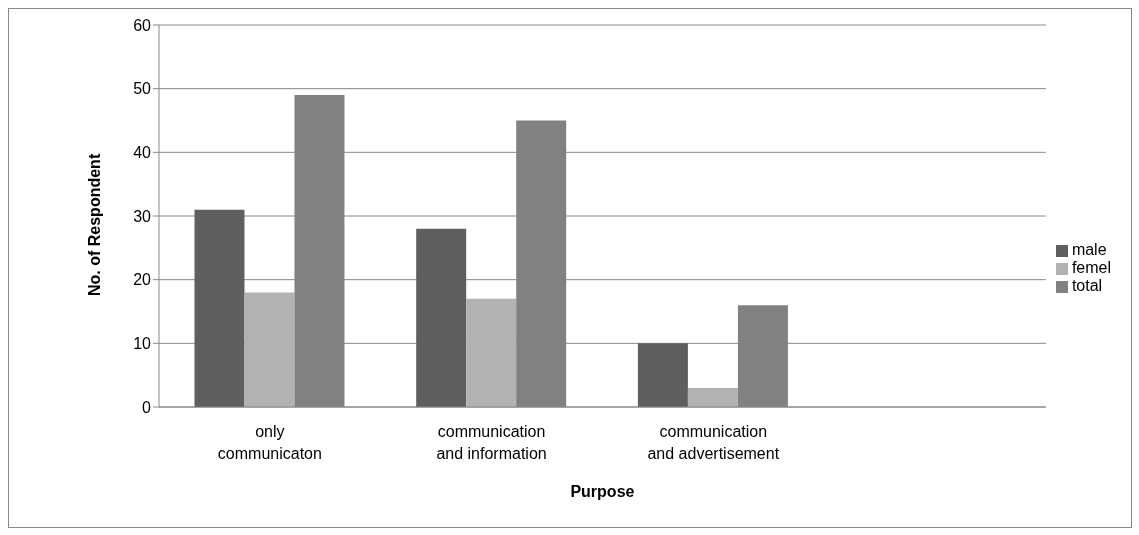 Image resolution: width=1139 pixels, height=535 pixels. I want to click on x-tick-label: communication and advertisement, so click(713, 442).